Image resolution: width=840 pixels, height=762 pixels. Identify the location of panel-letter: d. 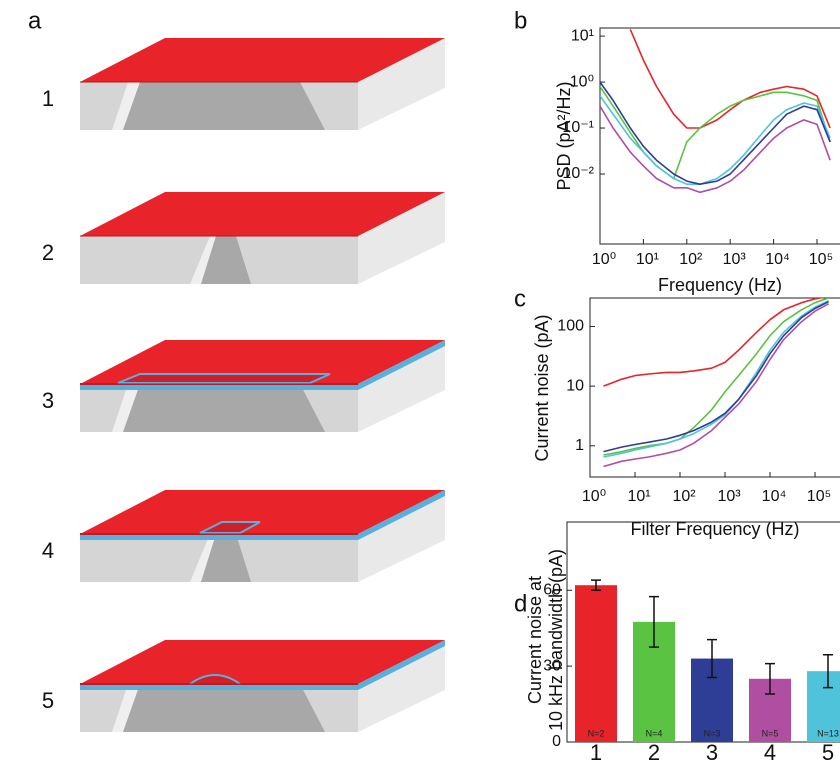
(520, 603).